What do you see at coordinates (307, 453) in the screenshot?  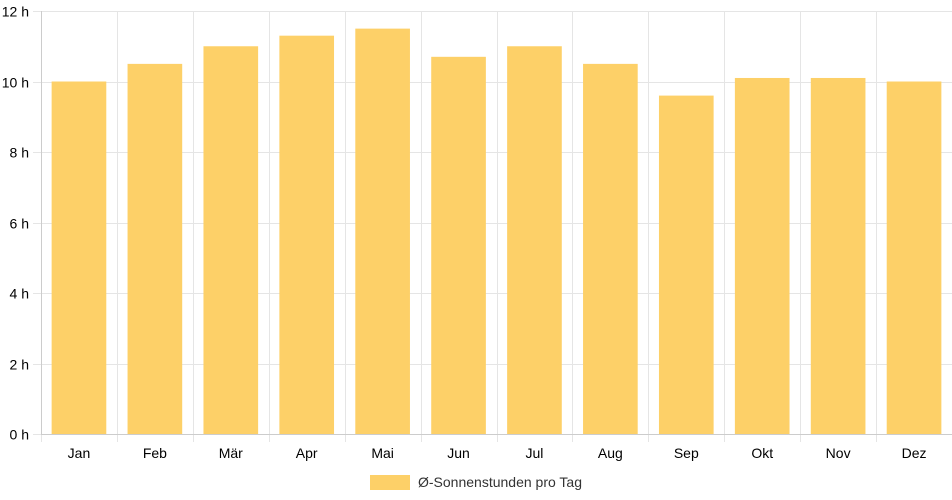 I see `x-tick-label: Apr` at bounding box center [307, 453].